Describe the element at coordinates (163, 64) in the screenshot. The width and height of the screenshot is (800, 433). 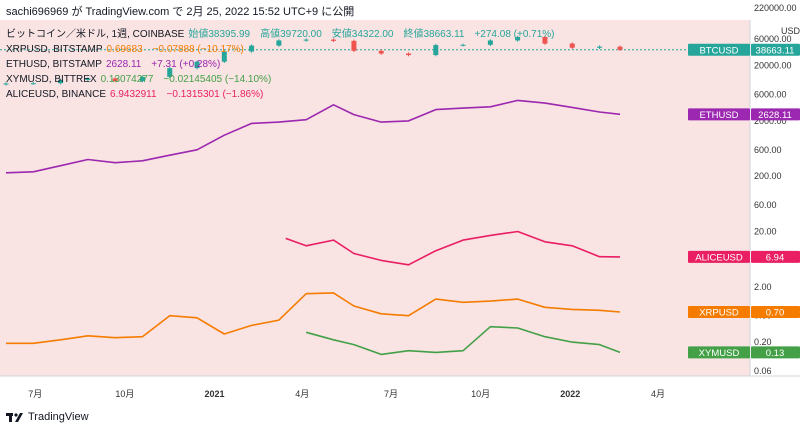
I see `legend-values-eth: 2628.11 +7.31 (+0.28%)` at that location.